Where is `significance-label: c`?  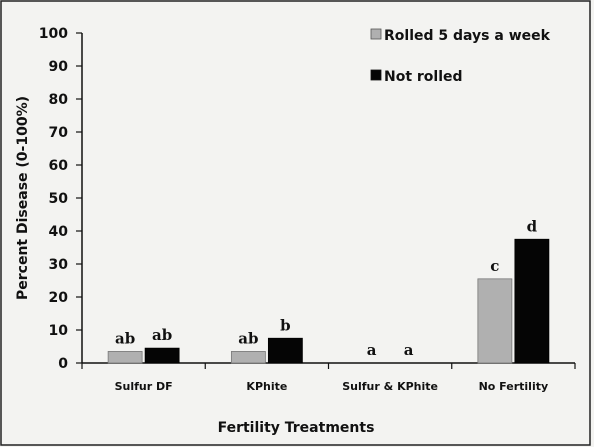
significance-label: c is located at coordinates (494, 266).